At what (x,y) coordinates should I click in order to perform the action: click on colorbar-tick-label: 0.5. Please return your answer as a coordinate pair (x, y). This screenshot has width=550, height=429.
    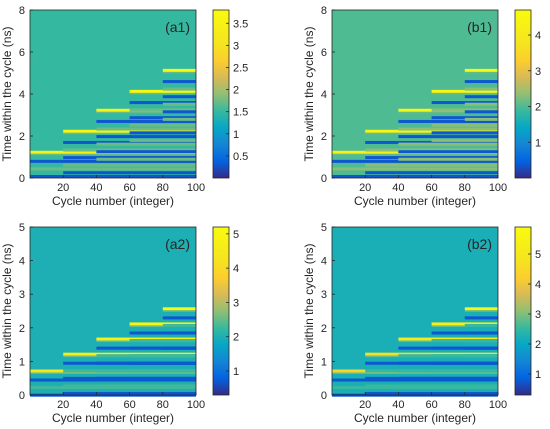
    Looking at the image, I should click on (240, 157).